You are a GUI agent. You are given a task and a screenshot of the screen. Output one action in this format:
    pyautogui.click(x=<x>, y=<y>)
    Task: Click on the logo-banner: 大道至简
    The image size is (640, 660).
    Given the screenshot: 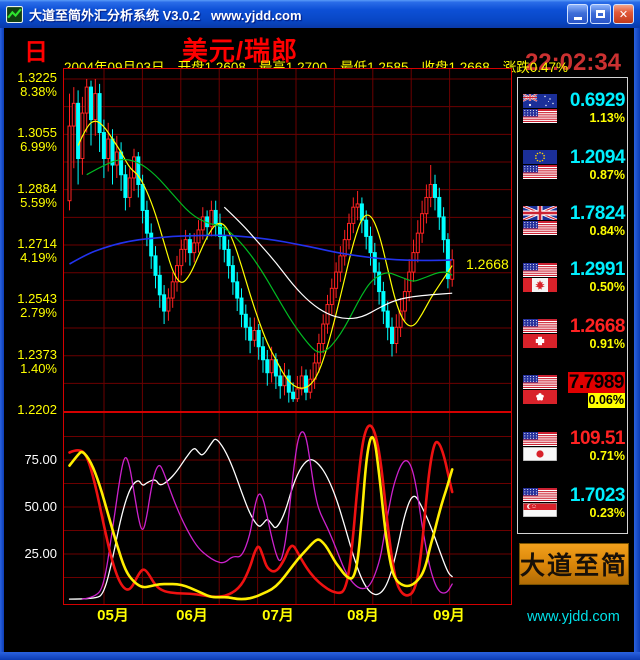 What is the action you would take?
    pyautogui.click(x=574, y=564)
    